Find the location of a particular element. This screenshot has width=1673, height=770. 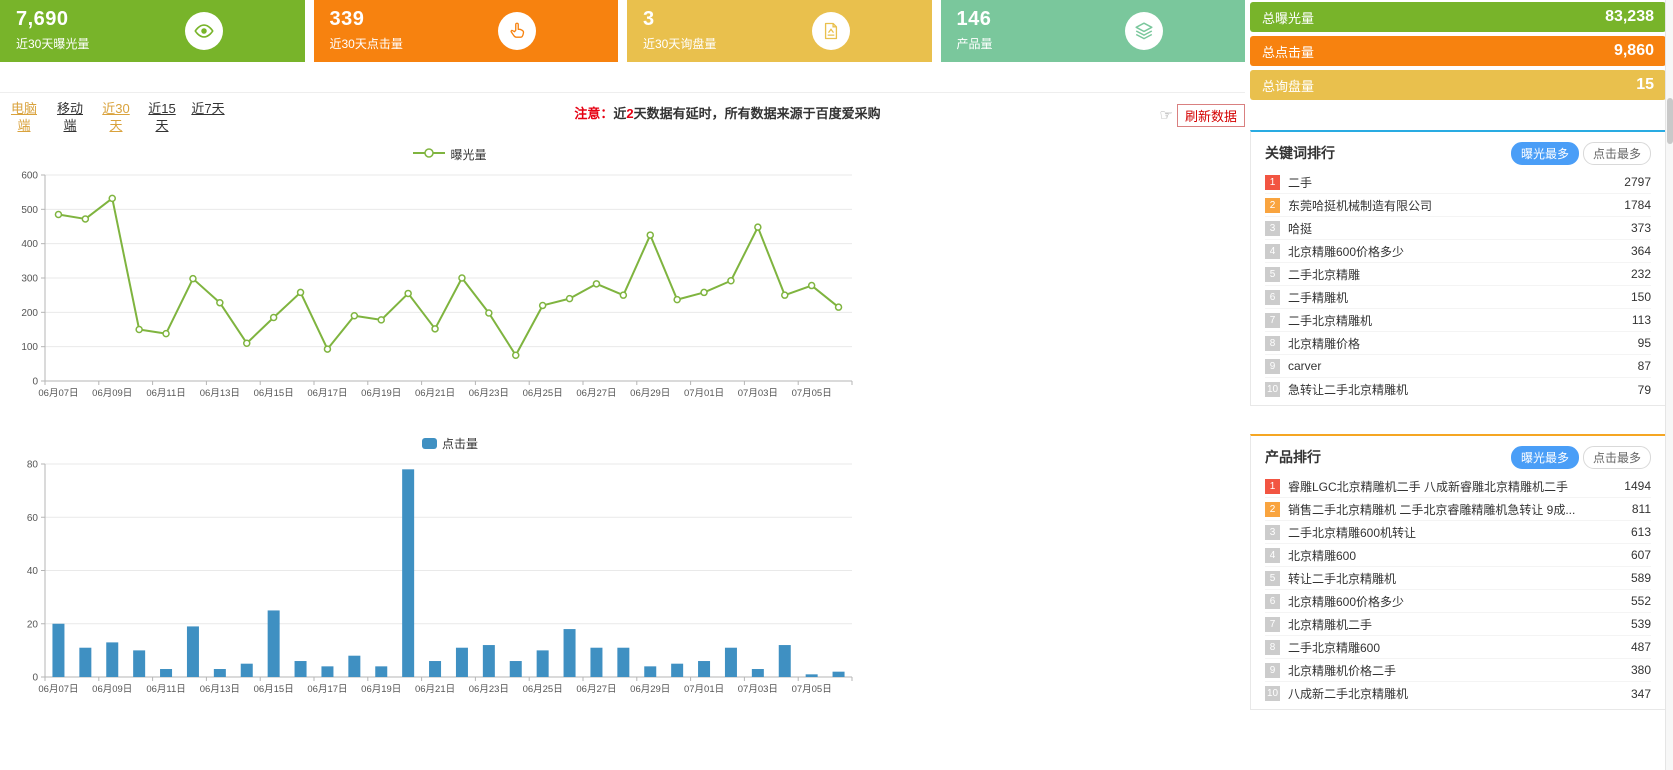

total-clicks-bar: 总点击量 9,860 is located at coordinates (1458, 51).